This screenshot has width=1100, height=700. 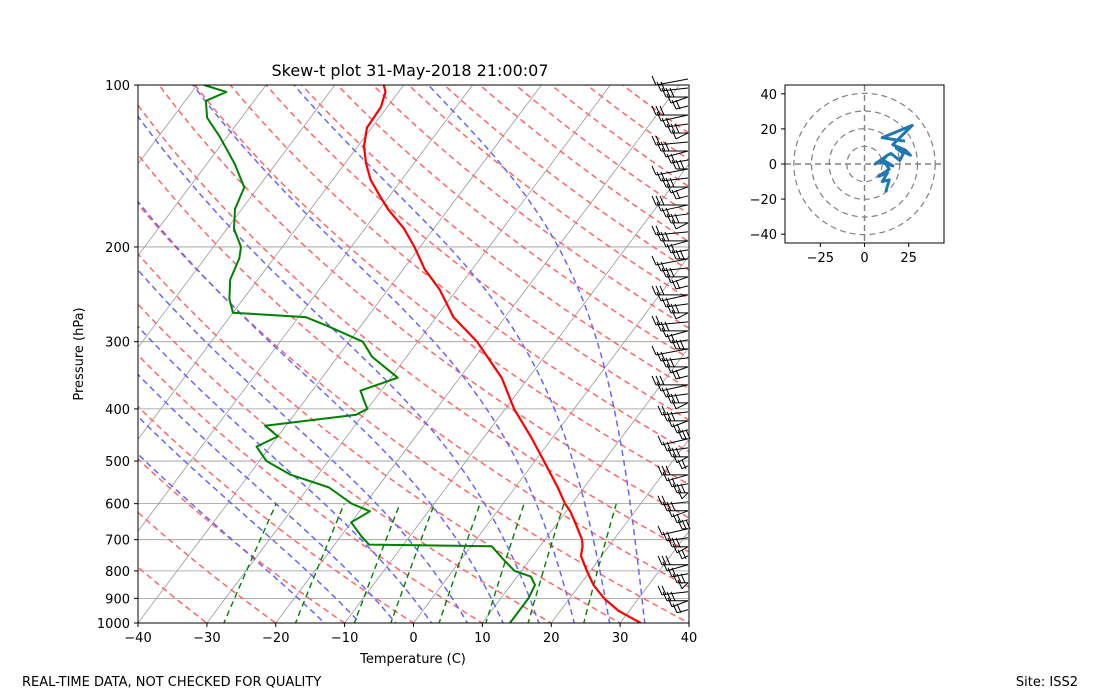 I want to click on site-label: Site: ISS2, so click(x=1047, y=682).